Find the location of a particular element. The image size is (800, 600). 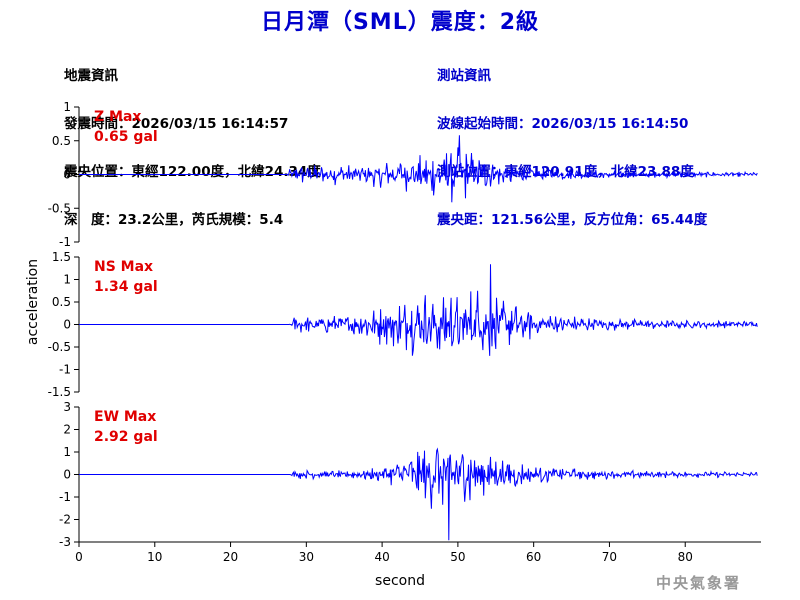

watermark: 中央氣象署 is located at coordinates (699, 583).